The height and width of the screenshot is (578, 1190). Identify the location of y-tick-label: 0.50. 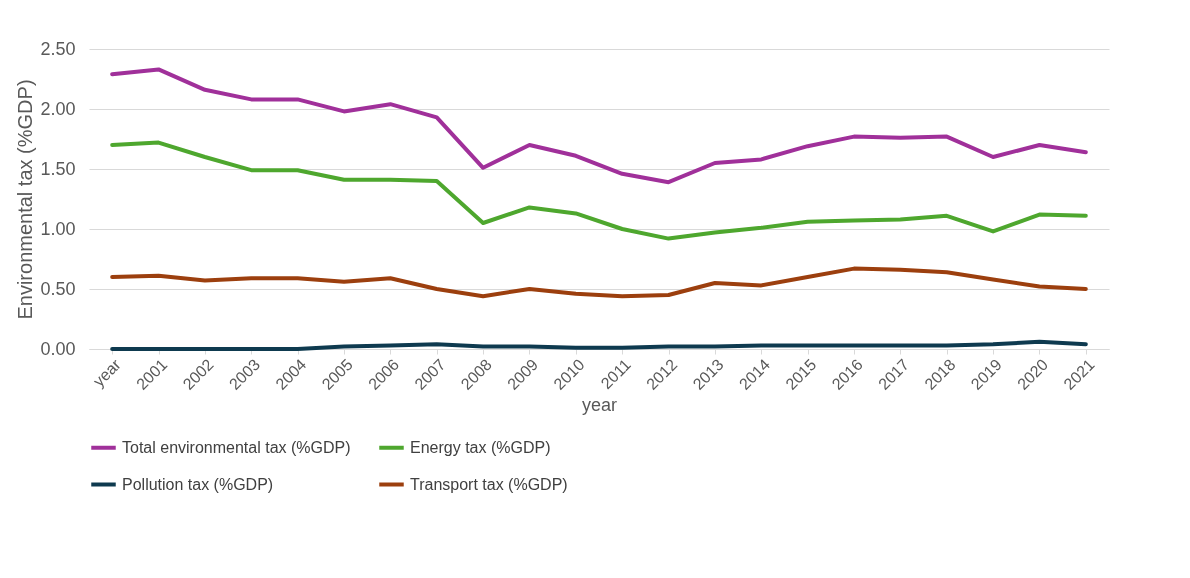
(58, 288).